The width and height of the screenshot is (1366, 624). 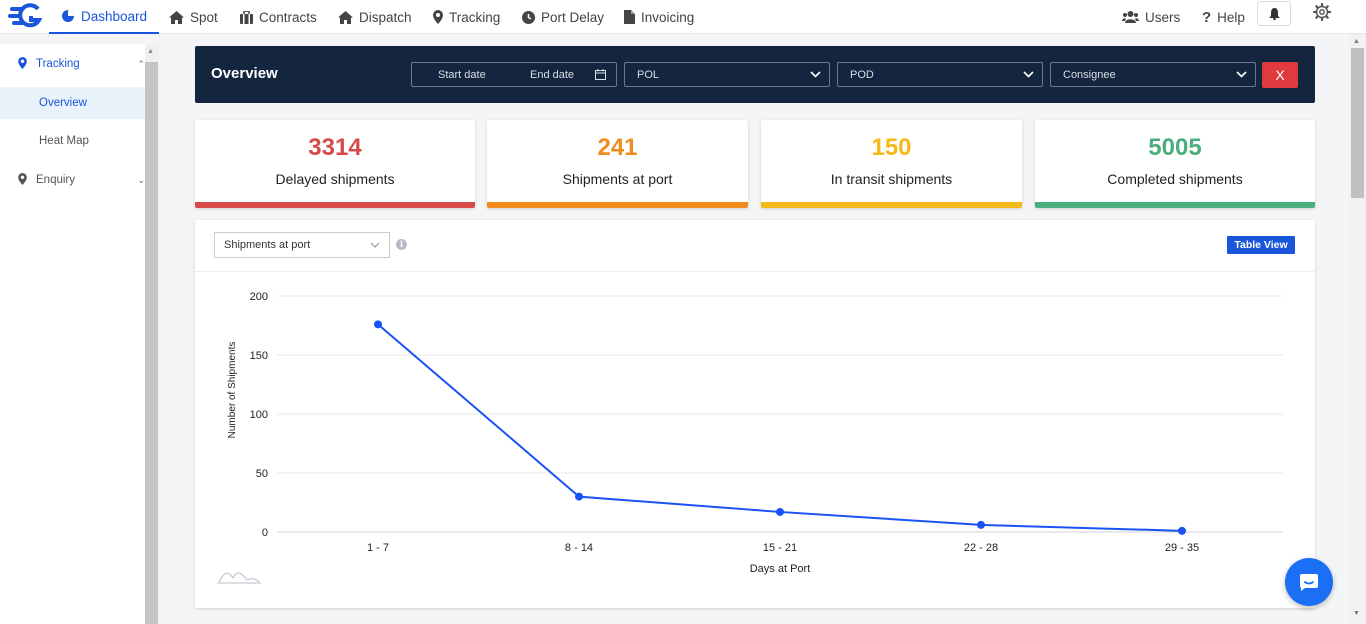 I want to click on sidebar-item-tracking-label: Tracking, so click(x=58, y=64).